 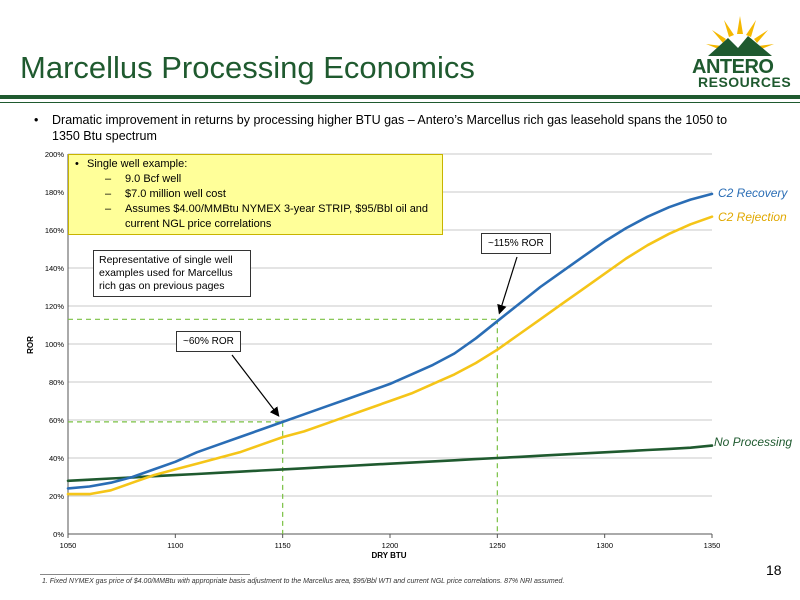 I want to click on x-tick-label: 1200, so click(x=390, y=545).